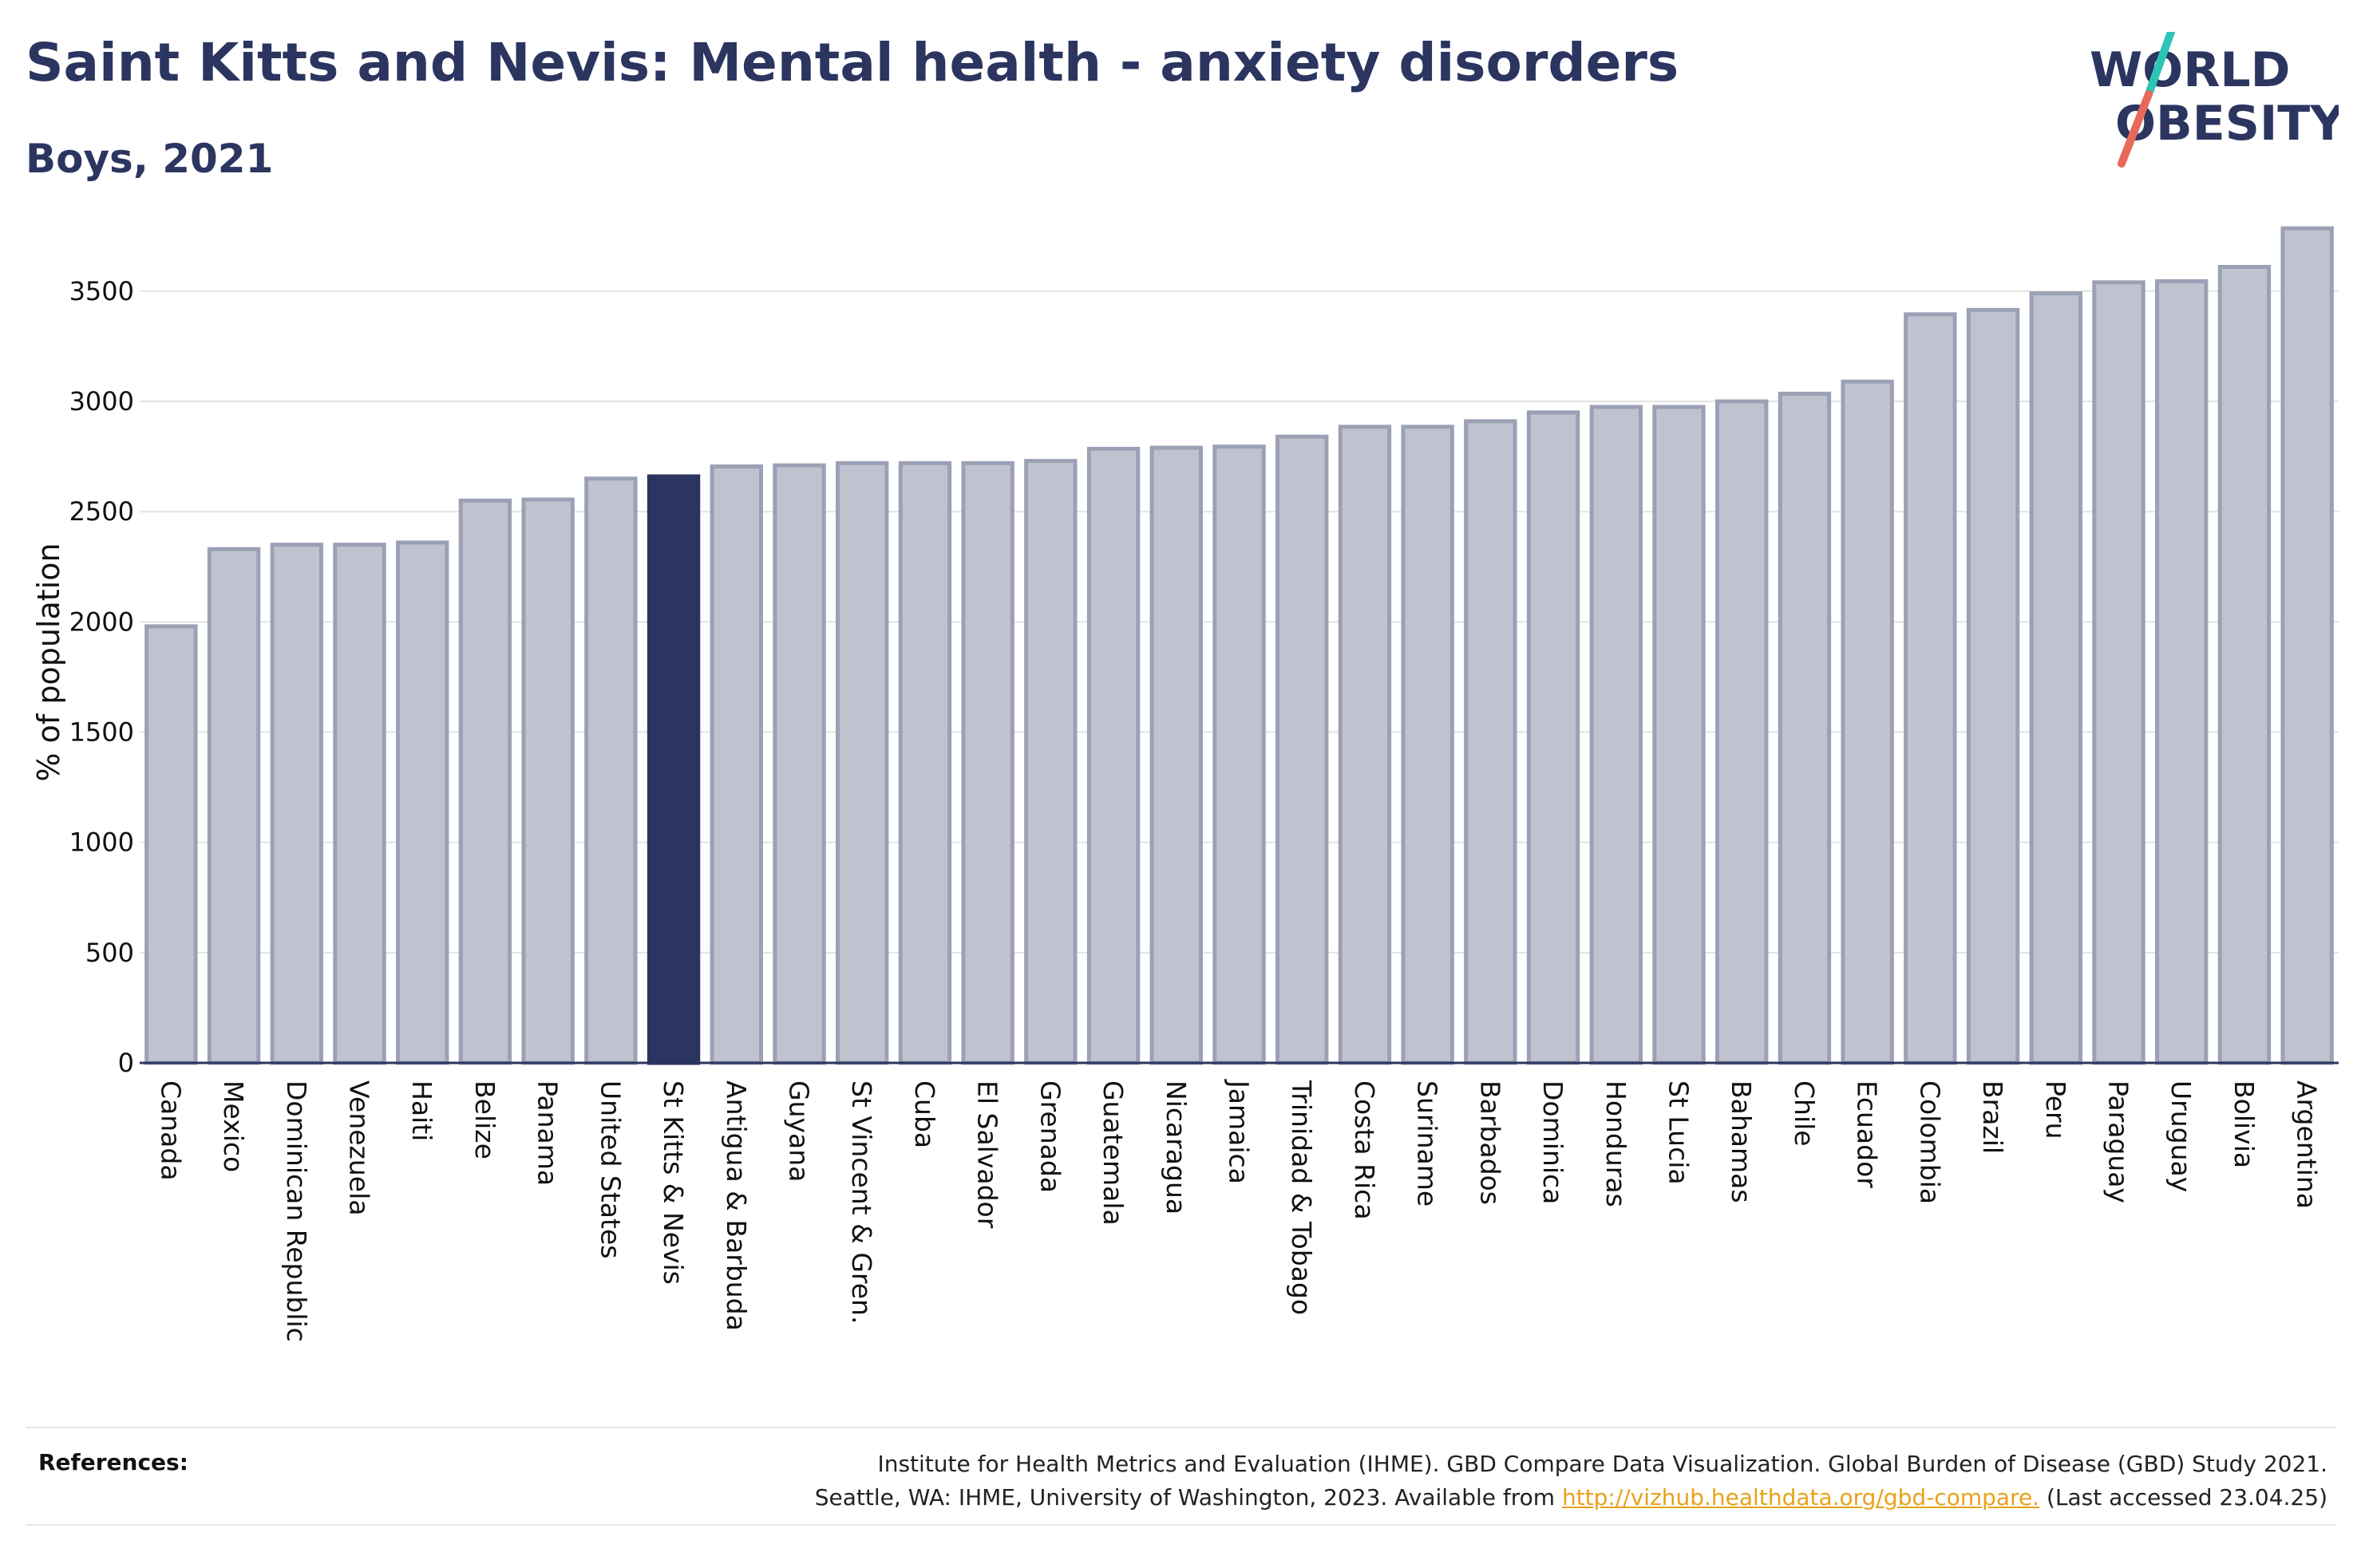 The image size is (2361, 1568). Describe the element at coordinates (1113, 1153) in the screenshot. I see `x-category-label: Guatemala` at that location.